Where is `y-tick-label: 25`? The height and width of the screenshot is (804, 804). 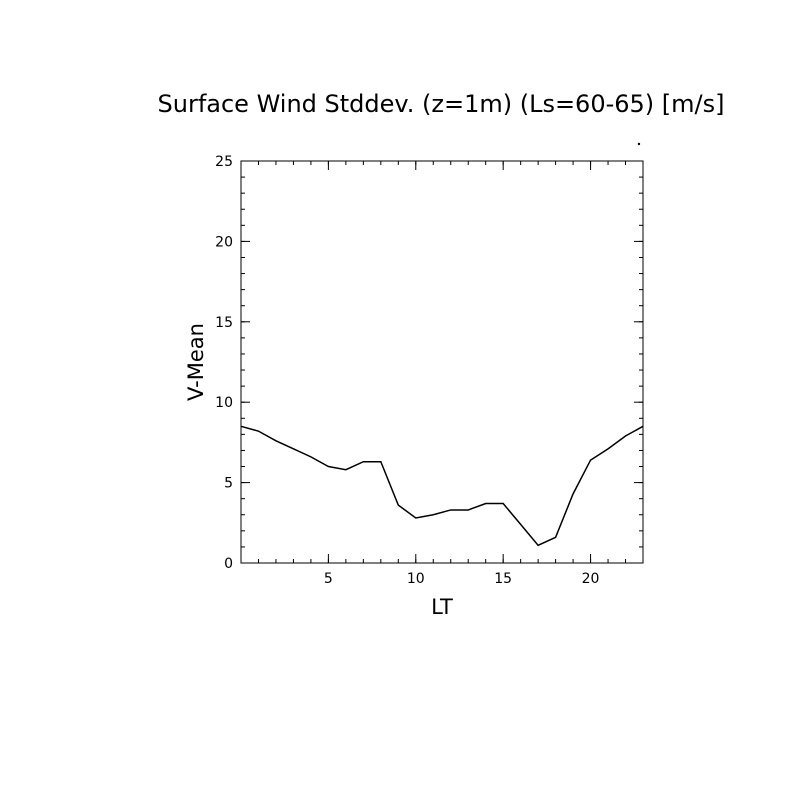 y-tick-label: 25 is located at coordinates (224, 162).